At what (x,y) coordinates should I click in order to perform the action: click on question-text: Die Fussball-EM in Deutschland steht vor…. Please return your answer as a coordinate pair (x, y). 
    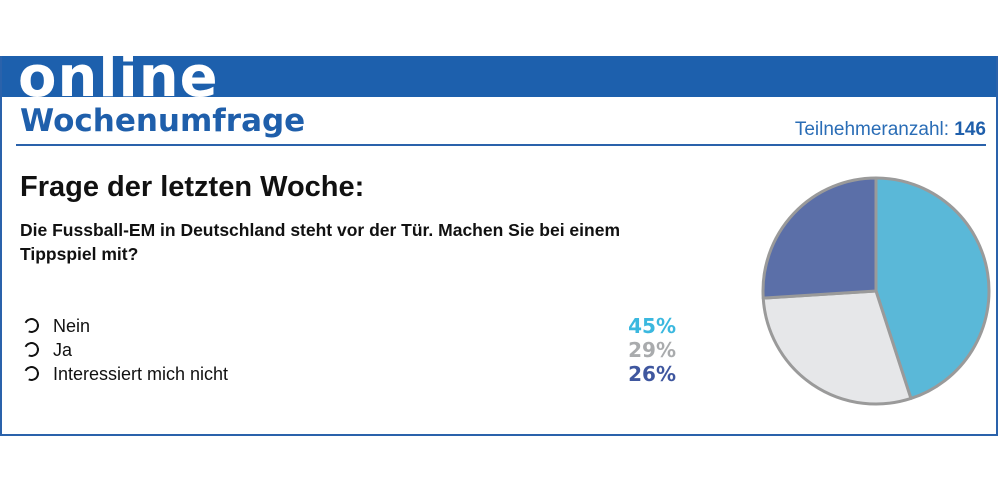
    Looking at the image, I should click on (320, 242).